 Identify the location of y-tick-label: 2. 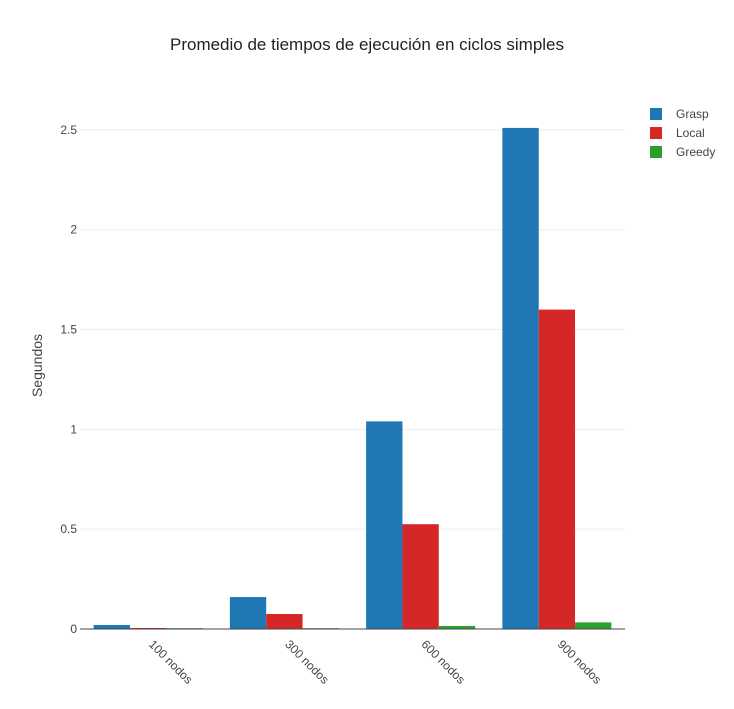
(73, 230).